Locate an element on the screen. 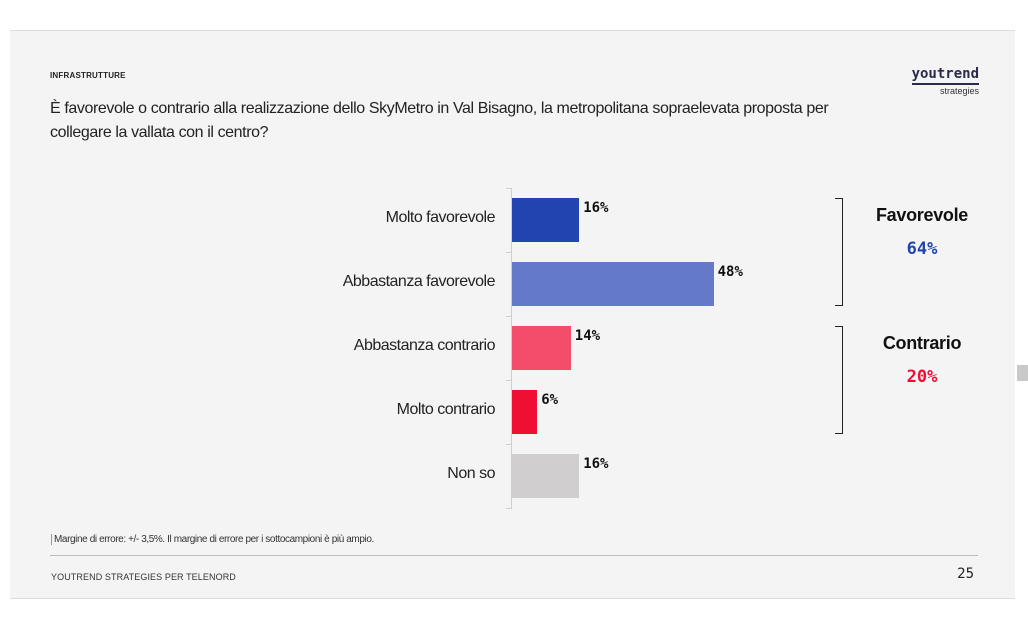 This screenshot has height=633, width=1028. category-axis is located at coordinates (511, 348).